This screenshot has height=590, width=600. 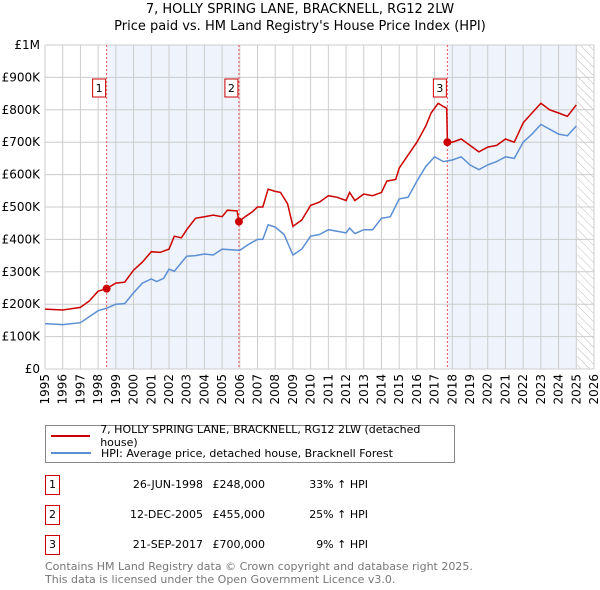 What do you see at coordinates (470, 389) in the screenshot?
I see `x-tick-label: 2019` at bounding box center [470, 389].